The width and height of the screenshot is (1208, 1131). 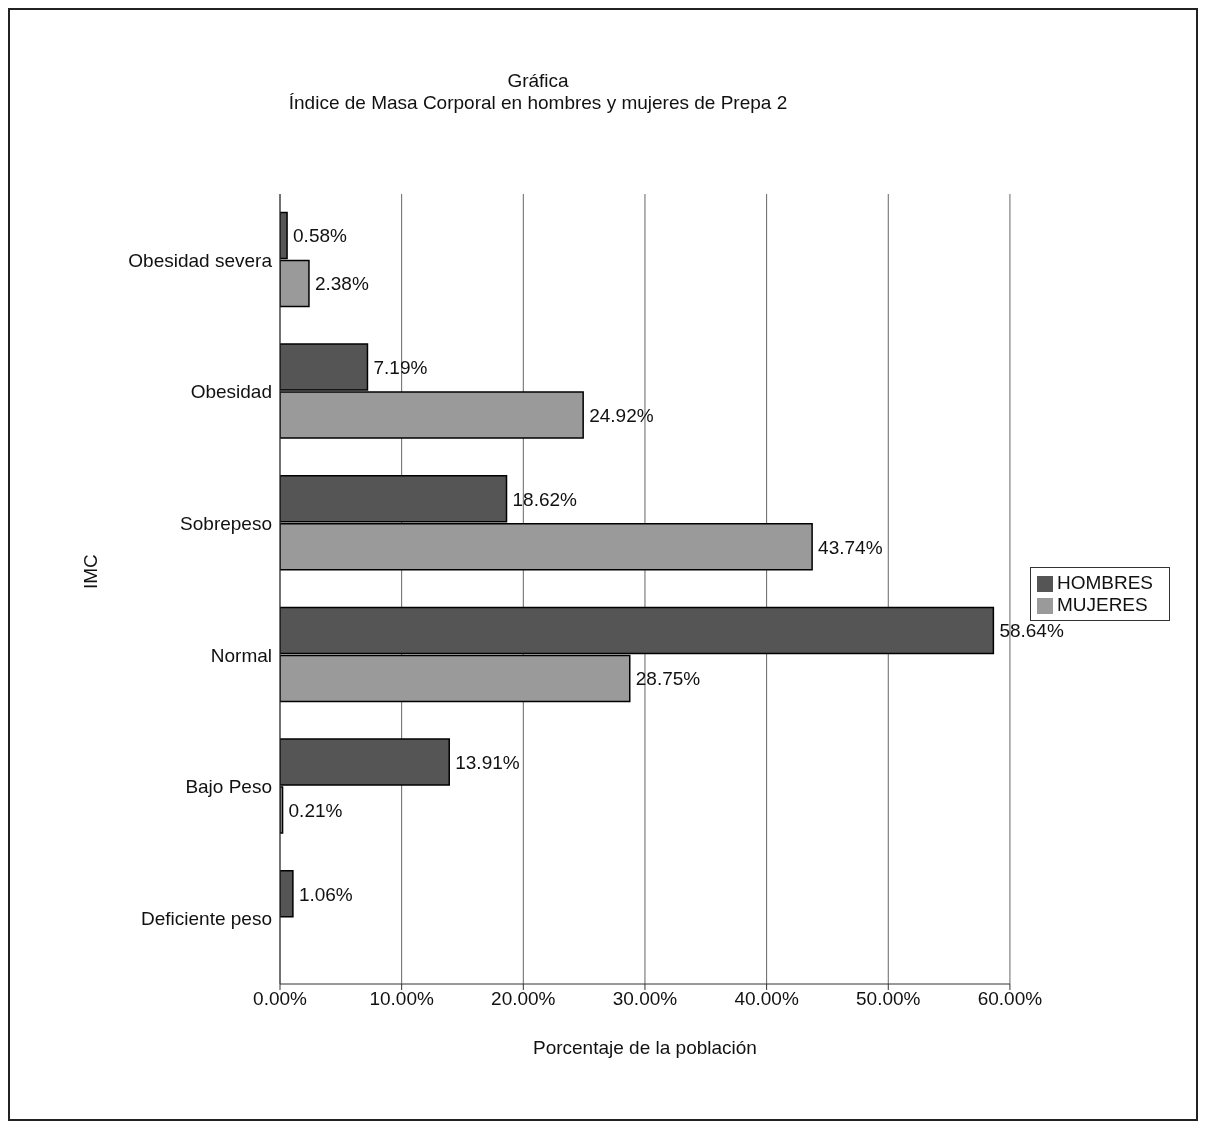 What do you see at coordinates (621, 415) in the screenshot?
I see `data-label: 24.92%` at bounding box center [621, 415].